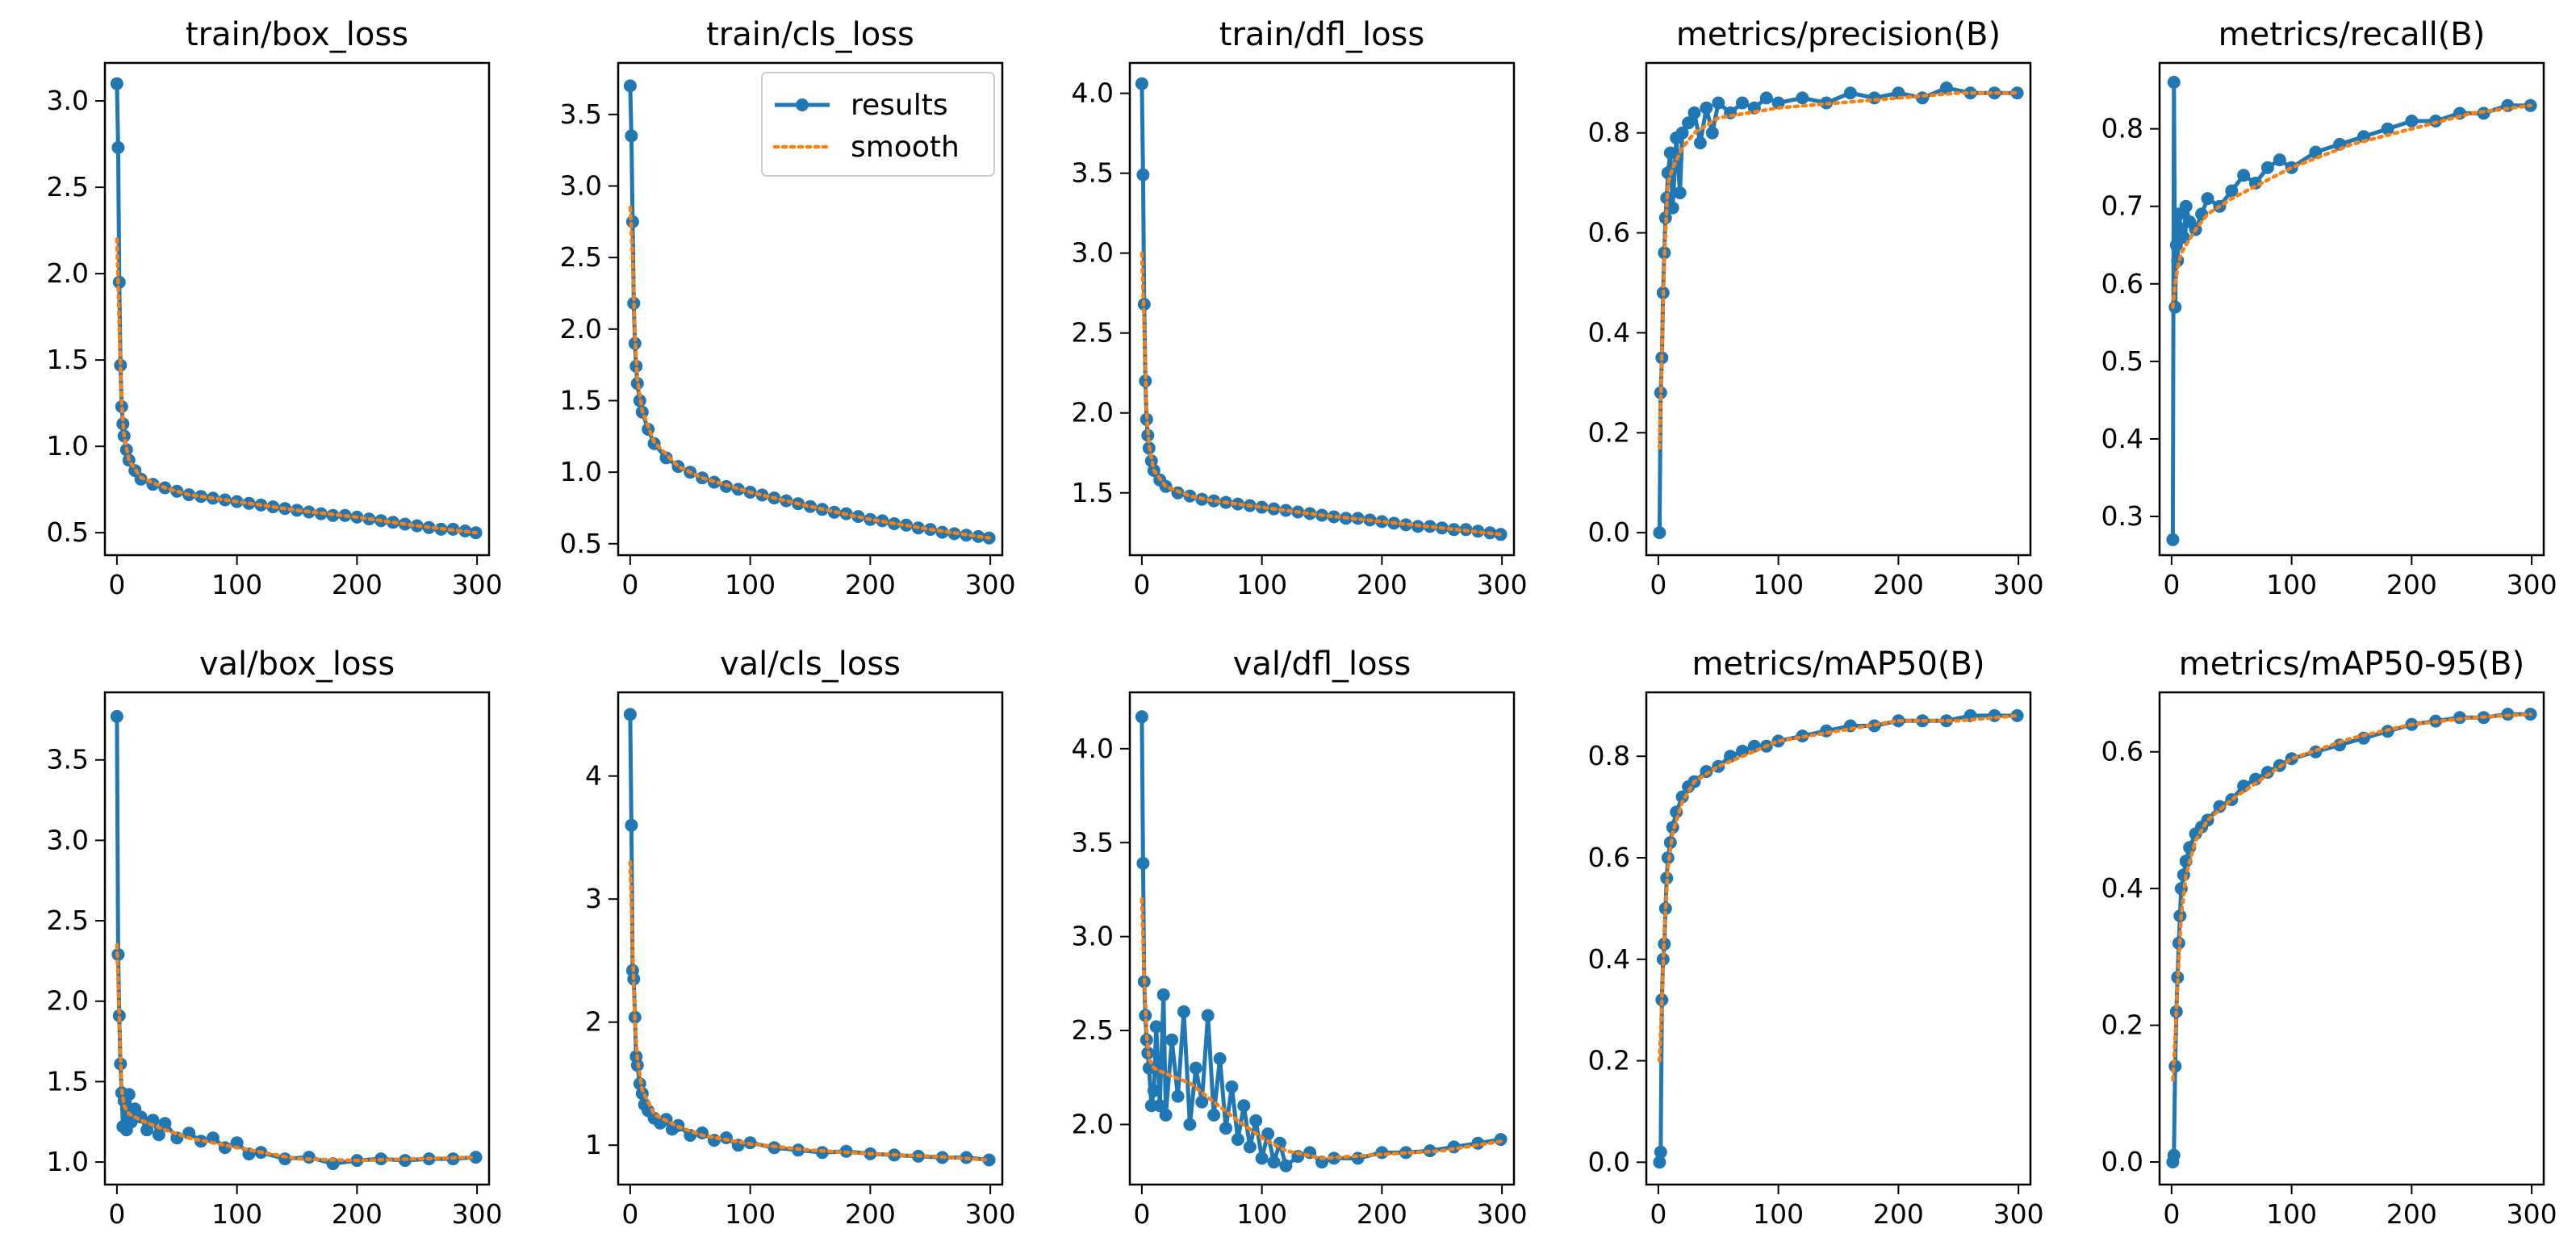 The image size is (2576, 1258). I want to click on x-tick-label-metrics-map50-95-b-2: 200, so click(2411, 1214).